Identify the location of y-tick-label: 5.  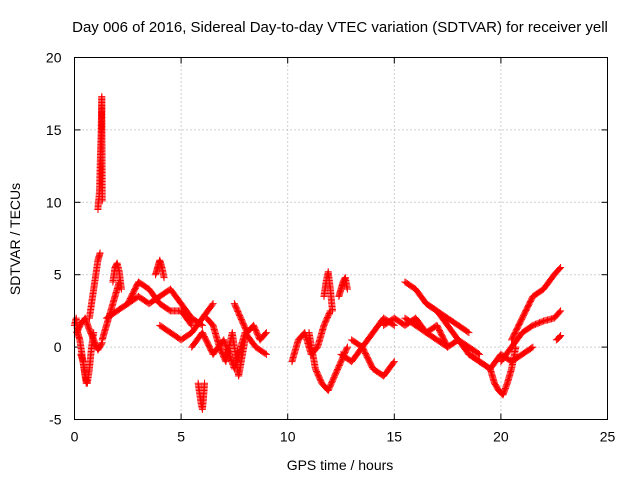
(58, 275).